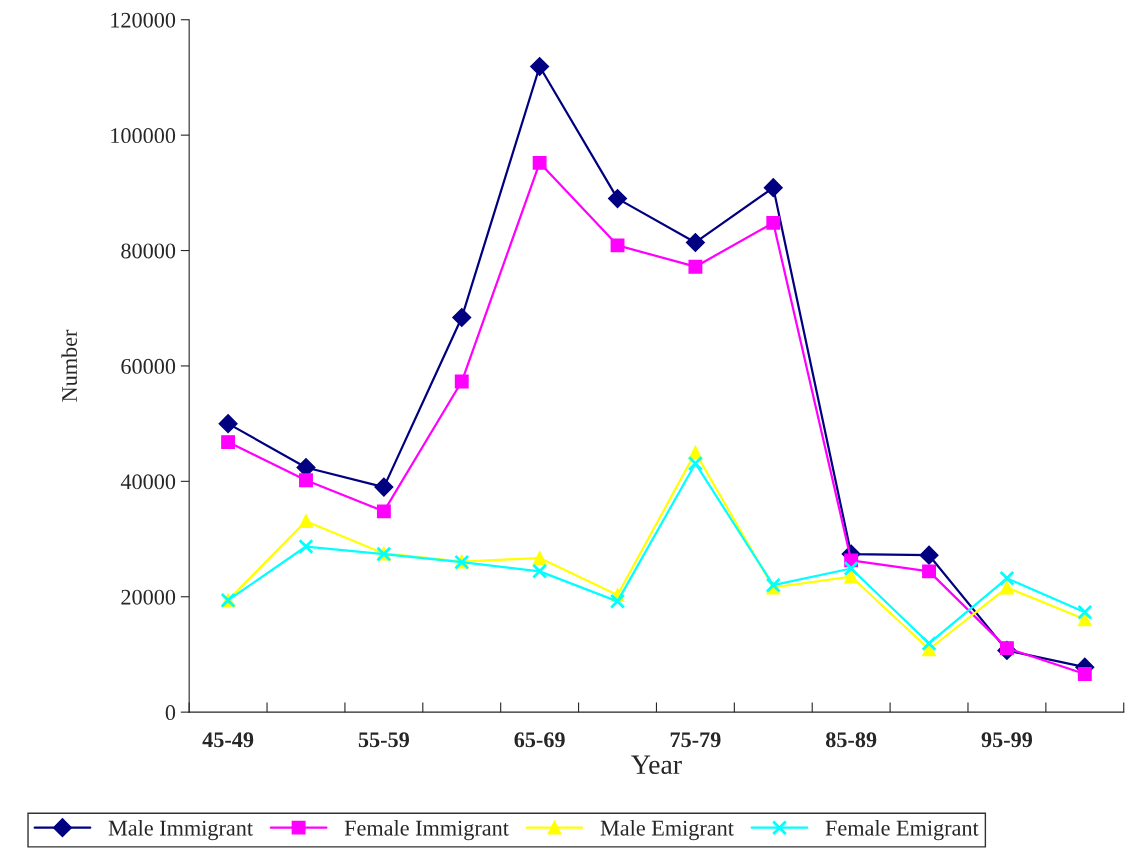 The width and height of the screenshot is (1126, 858). Describe the element at coordinates (1007, 740) in the screenshot. I see `x-tick-label: 95-99` at that location.